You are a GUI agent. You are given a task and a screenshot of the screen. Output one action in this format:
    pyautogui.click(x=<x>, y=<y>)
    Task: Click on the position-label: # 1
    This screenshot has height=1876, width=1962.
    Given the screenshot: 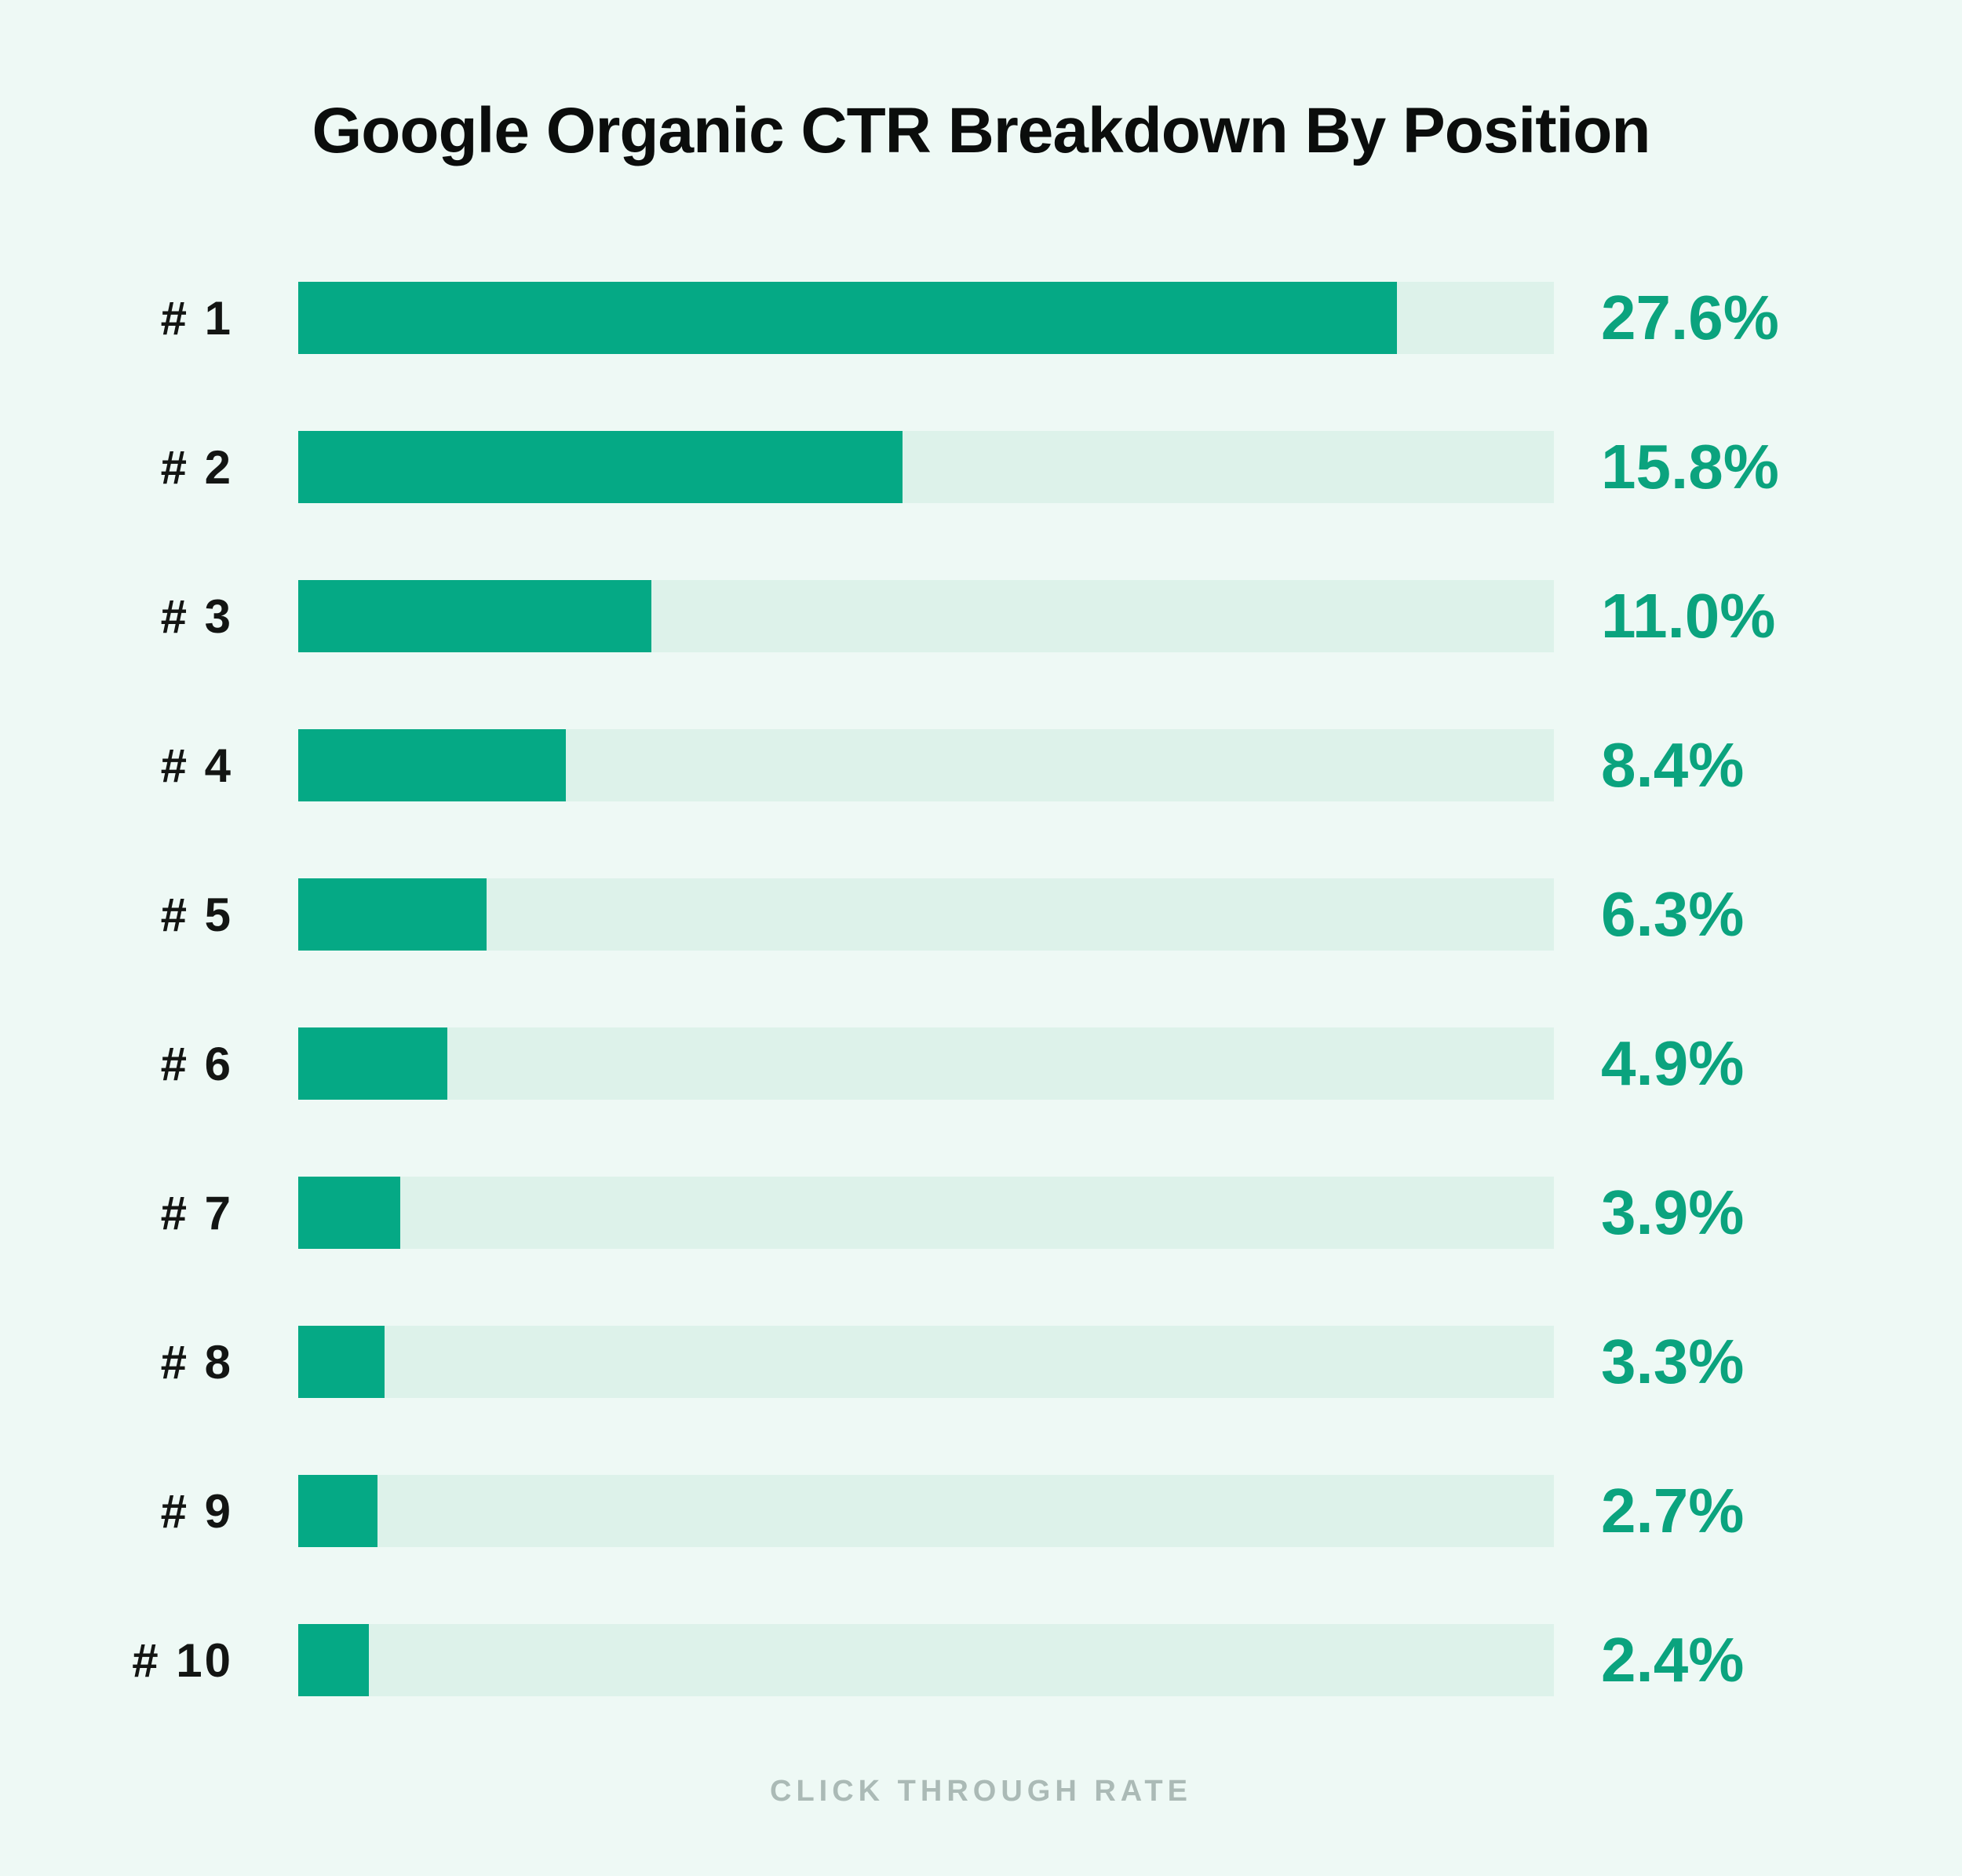 What is the action you would take?
    pyautogui.click(x=197, y=318)
    